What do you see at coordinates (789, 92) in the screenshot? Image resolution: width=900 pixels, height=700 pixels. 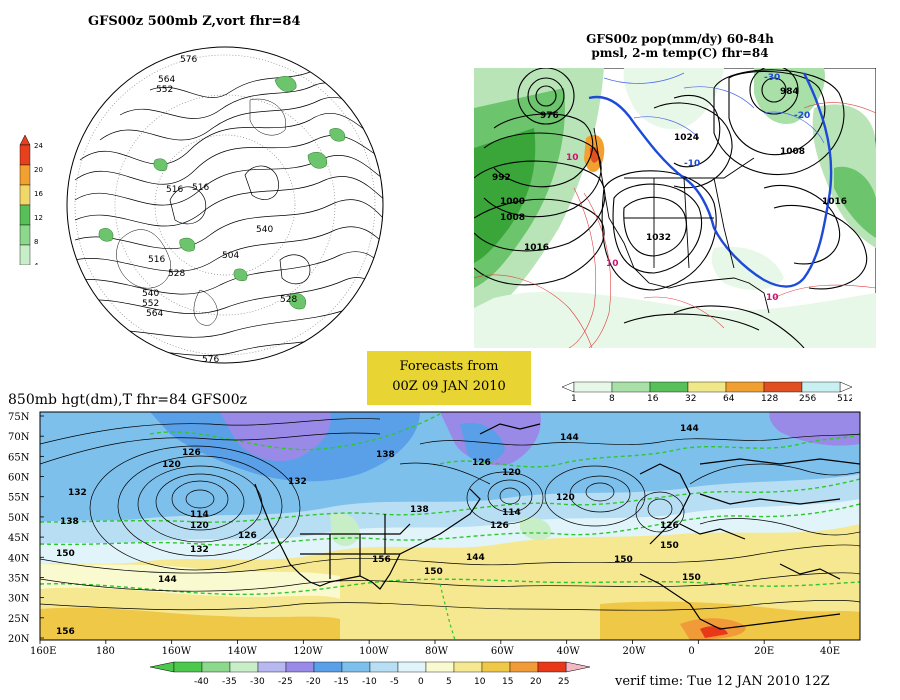 I see `conus-pressure-label: 984` at bounding box center [789, 92].